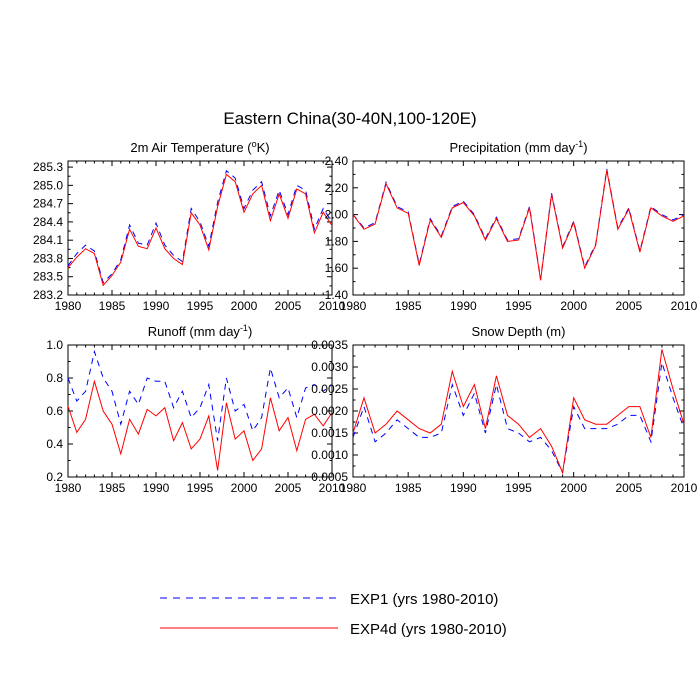  I want to click on y-tick-label: 0.0035, so click(329, 345).